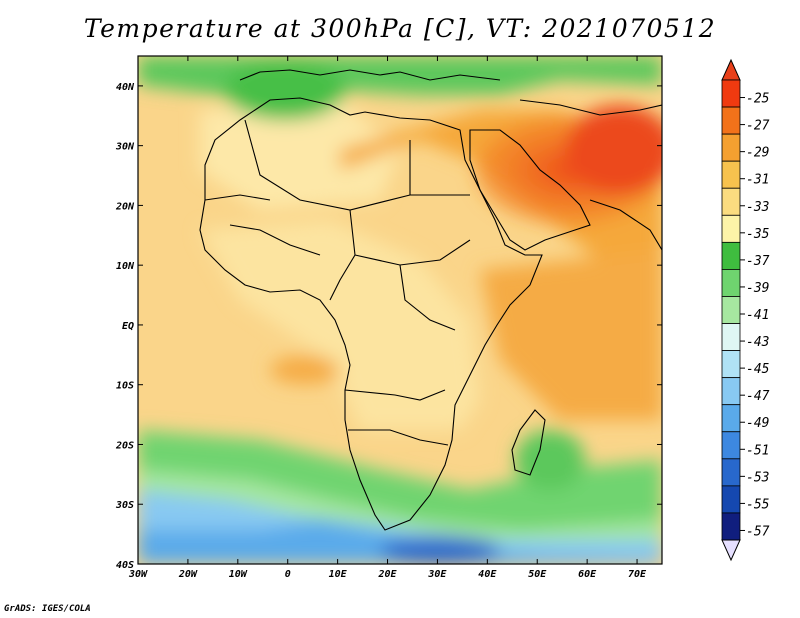  What do you see at coordinates (757, 153) in the screenshot?
I see `colorbar-label: -29` at bounding box center [757, 153].